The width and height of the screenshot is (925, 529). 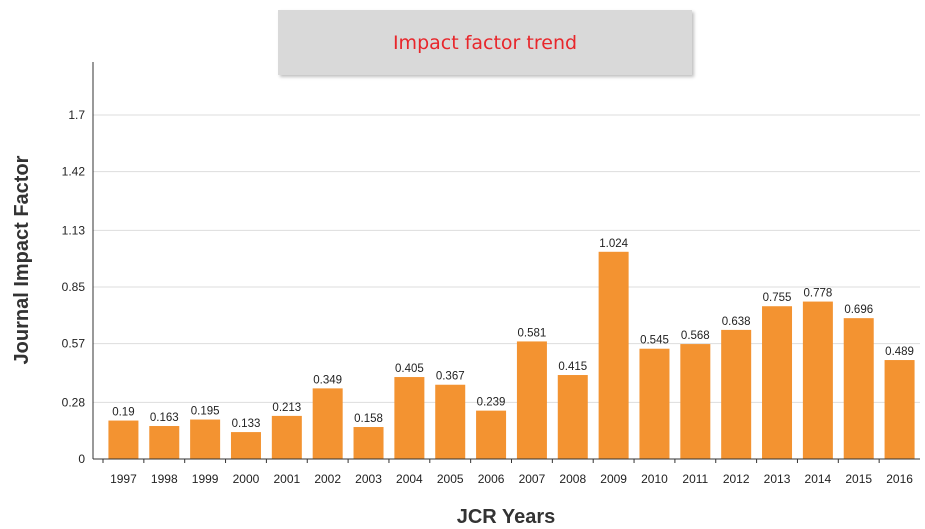 I want to click on x-tick-label-2003: 2003, so click(x=368, y=479).